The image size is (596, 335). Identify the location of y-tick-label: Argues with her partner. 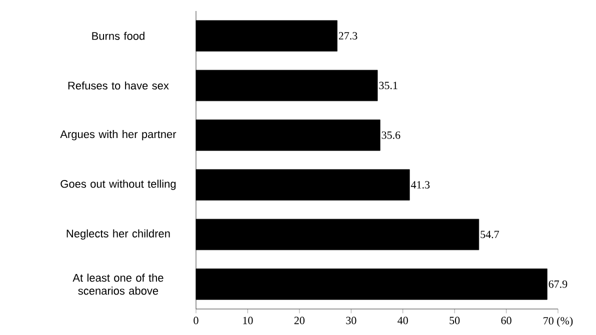
(118, 135).